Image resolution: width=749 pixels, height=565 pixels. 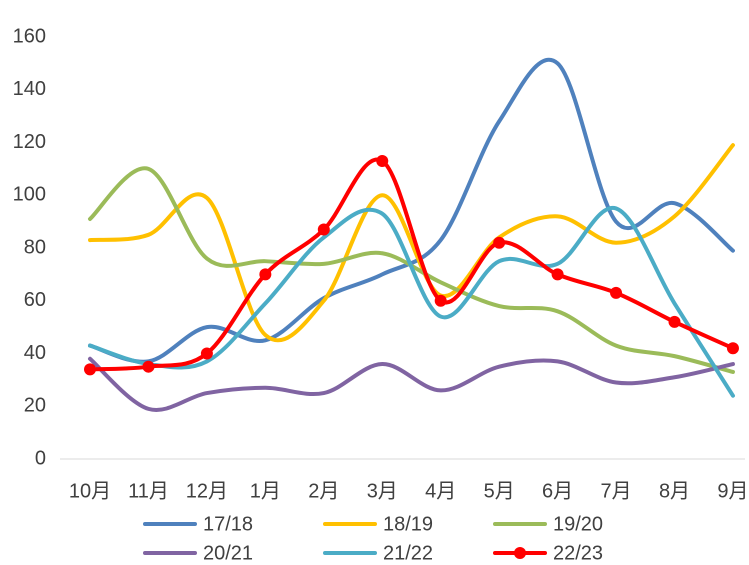 What do you see at coordinates (29, 142) in the screenshot?
I see `y-tick-label: 120` at bounding box center [29, 142].